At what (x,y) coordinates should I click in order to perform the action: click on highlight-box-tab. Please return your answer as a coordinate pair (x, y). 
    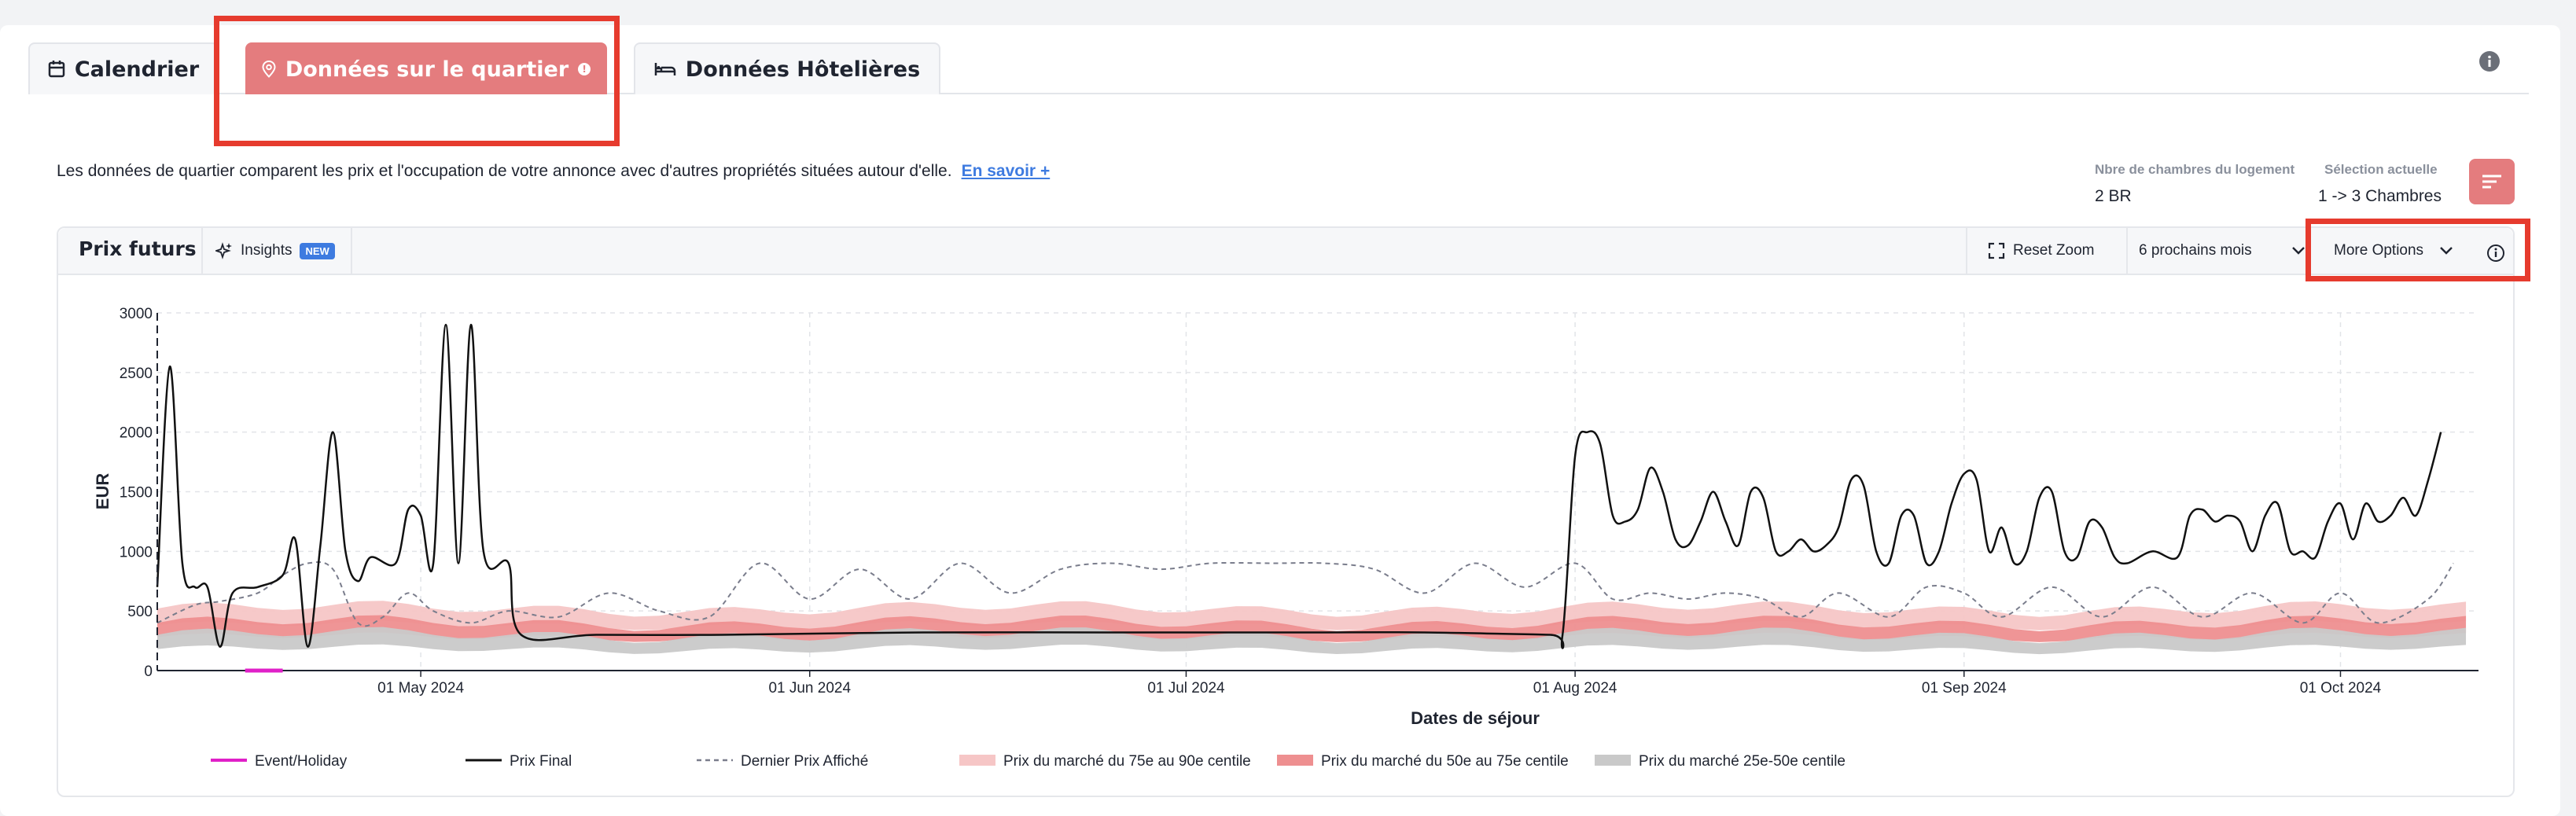
    Looking at the image, I should click on (417, 81).